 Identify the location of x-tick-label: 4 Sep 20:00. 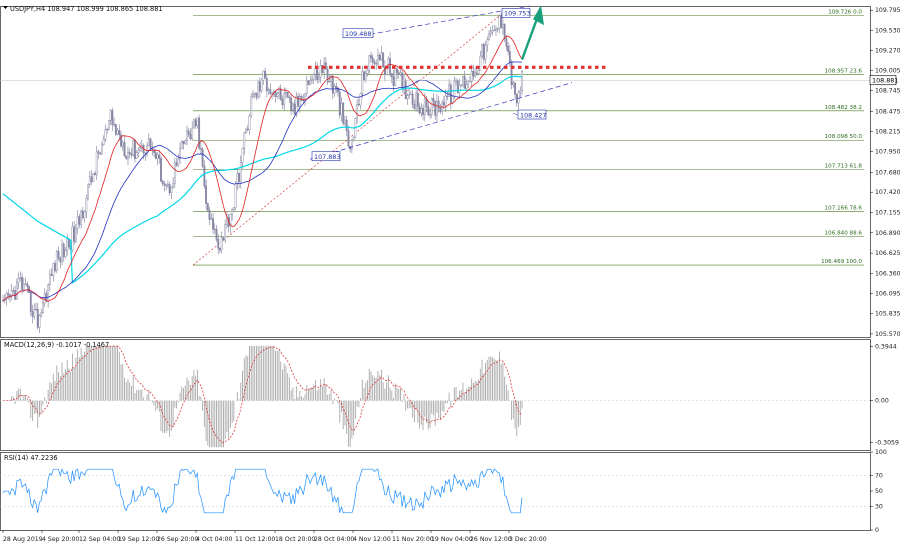
(60, 539).